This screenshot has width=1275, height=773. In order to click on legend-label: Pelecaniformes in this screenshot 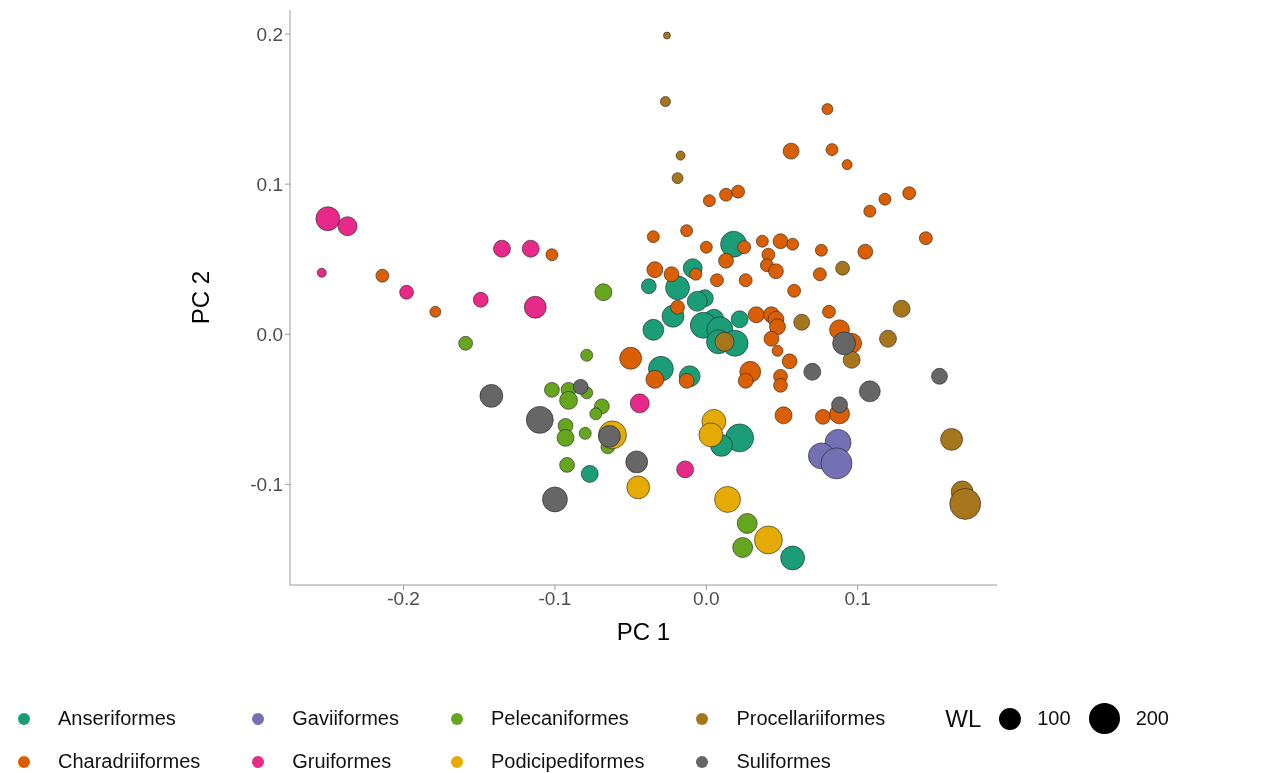, I will do `click(559, 718)`.